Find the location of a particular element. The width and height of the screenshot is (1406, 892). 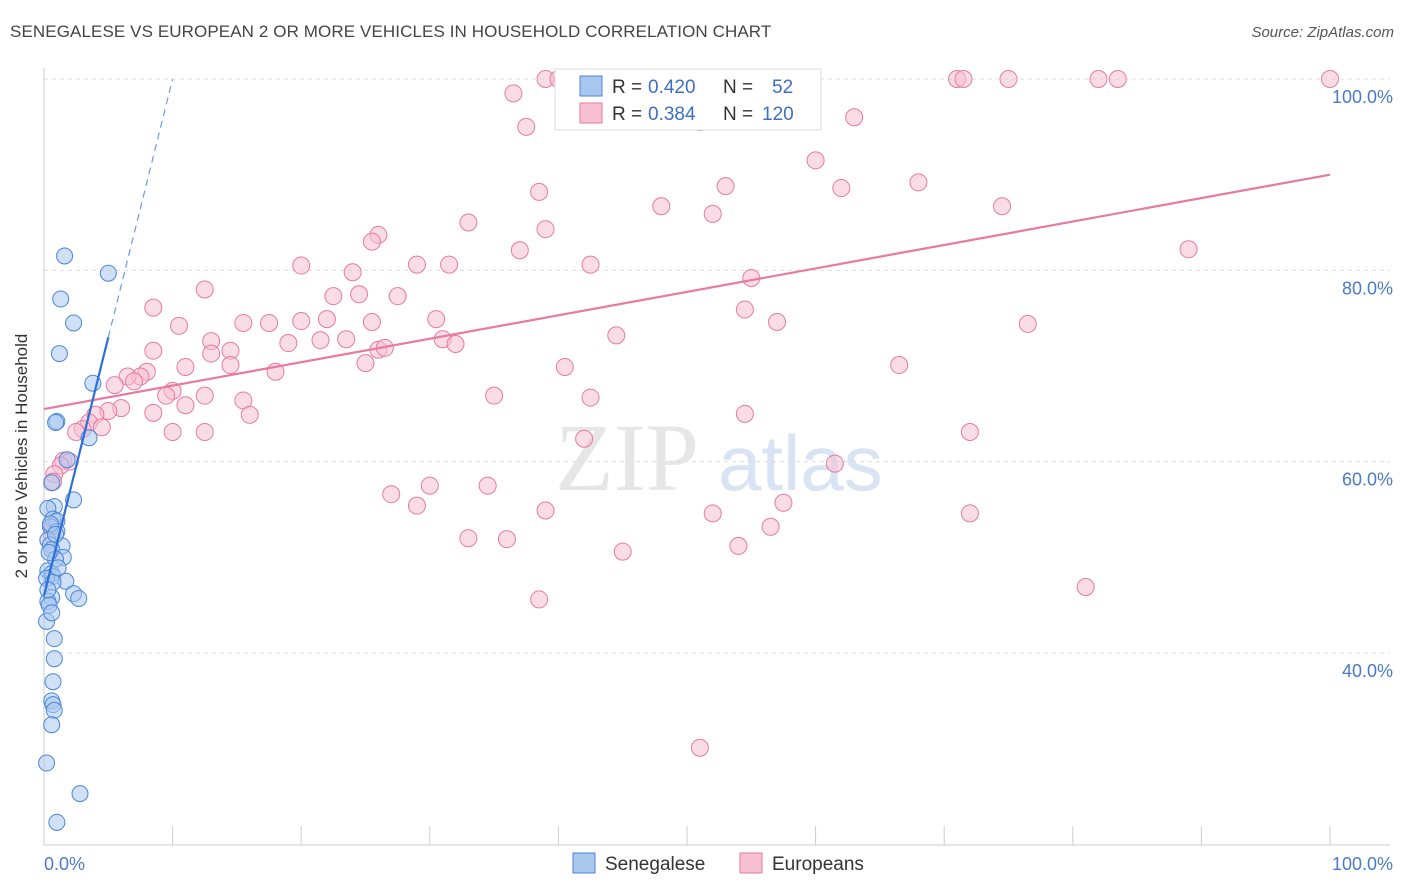

senegalese-trendline-extension is located at coordinates (140, 208).